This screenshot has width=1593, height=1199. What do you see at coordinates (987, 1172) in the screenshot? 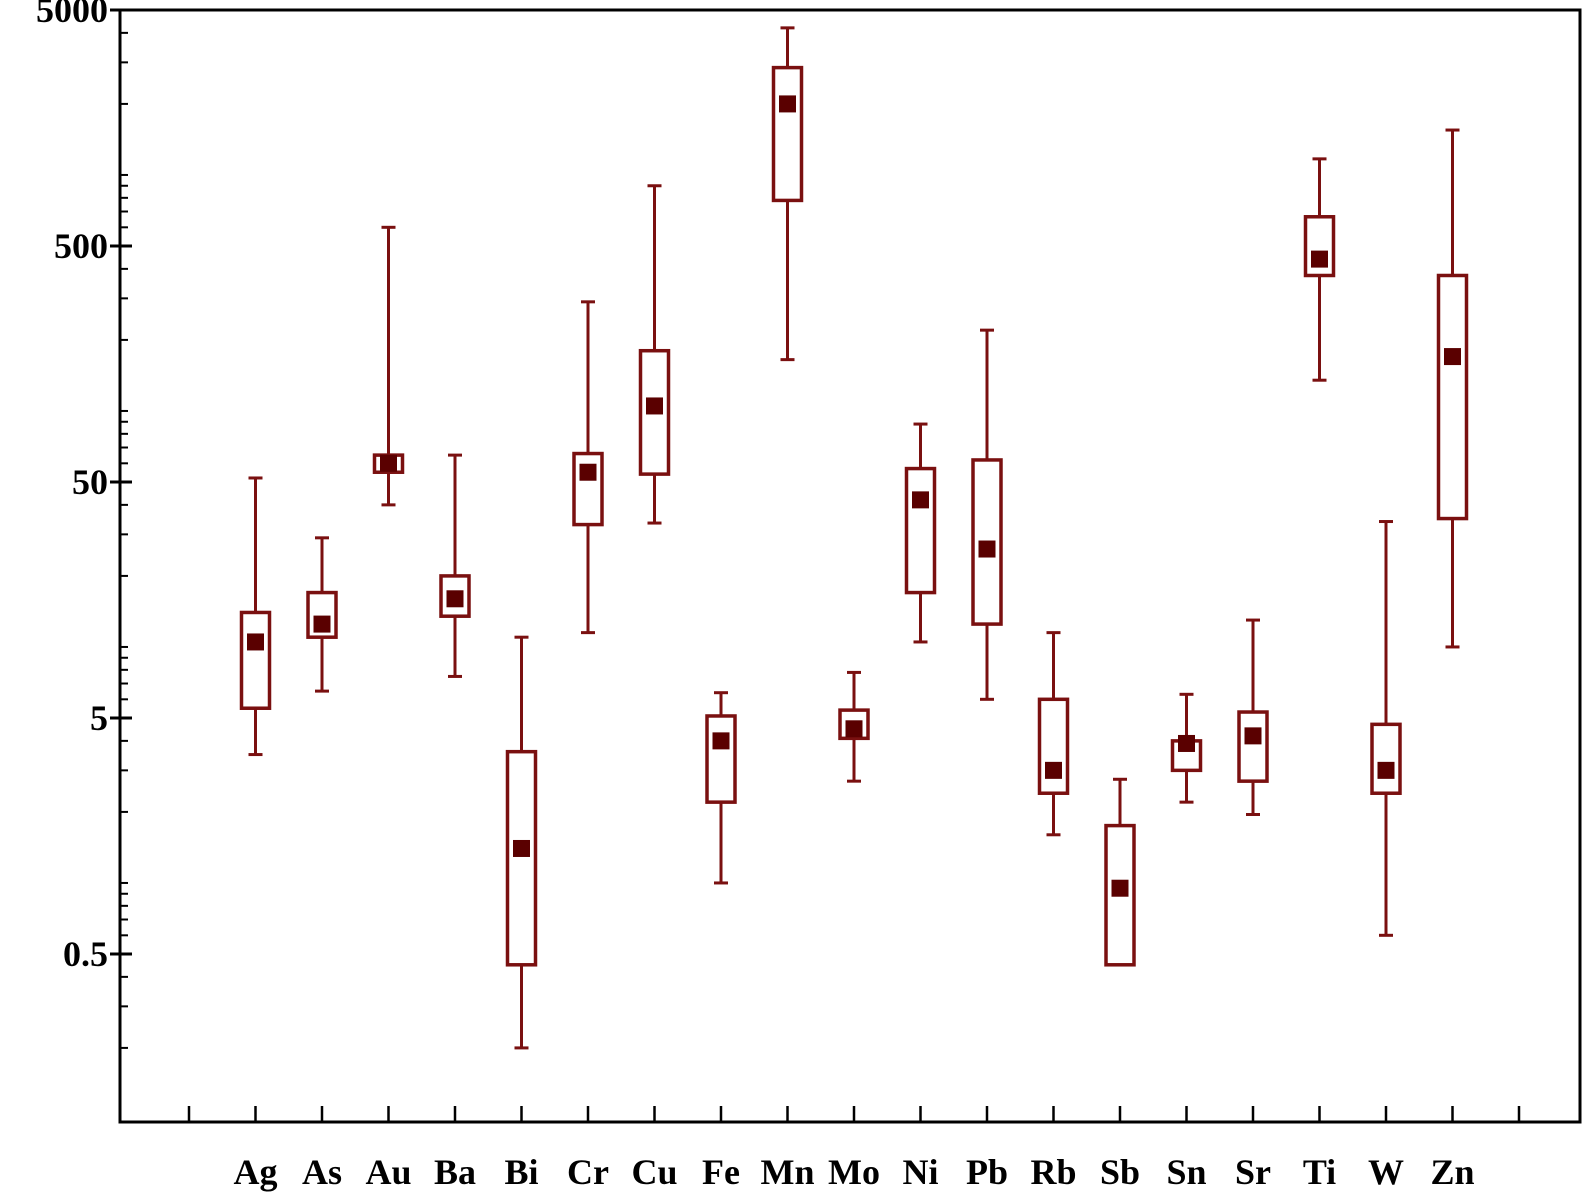
I see `x-tick-label: Pb` at bounding box center [987, 1172].